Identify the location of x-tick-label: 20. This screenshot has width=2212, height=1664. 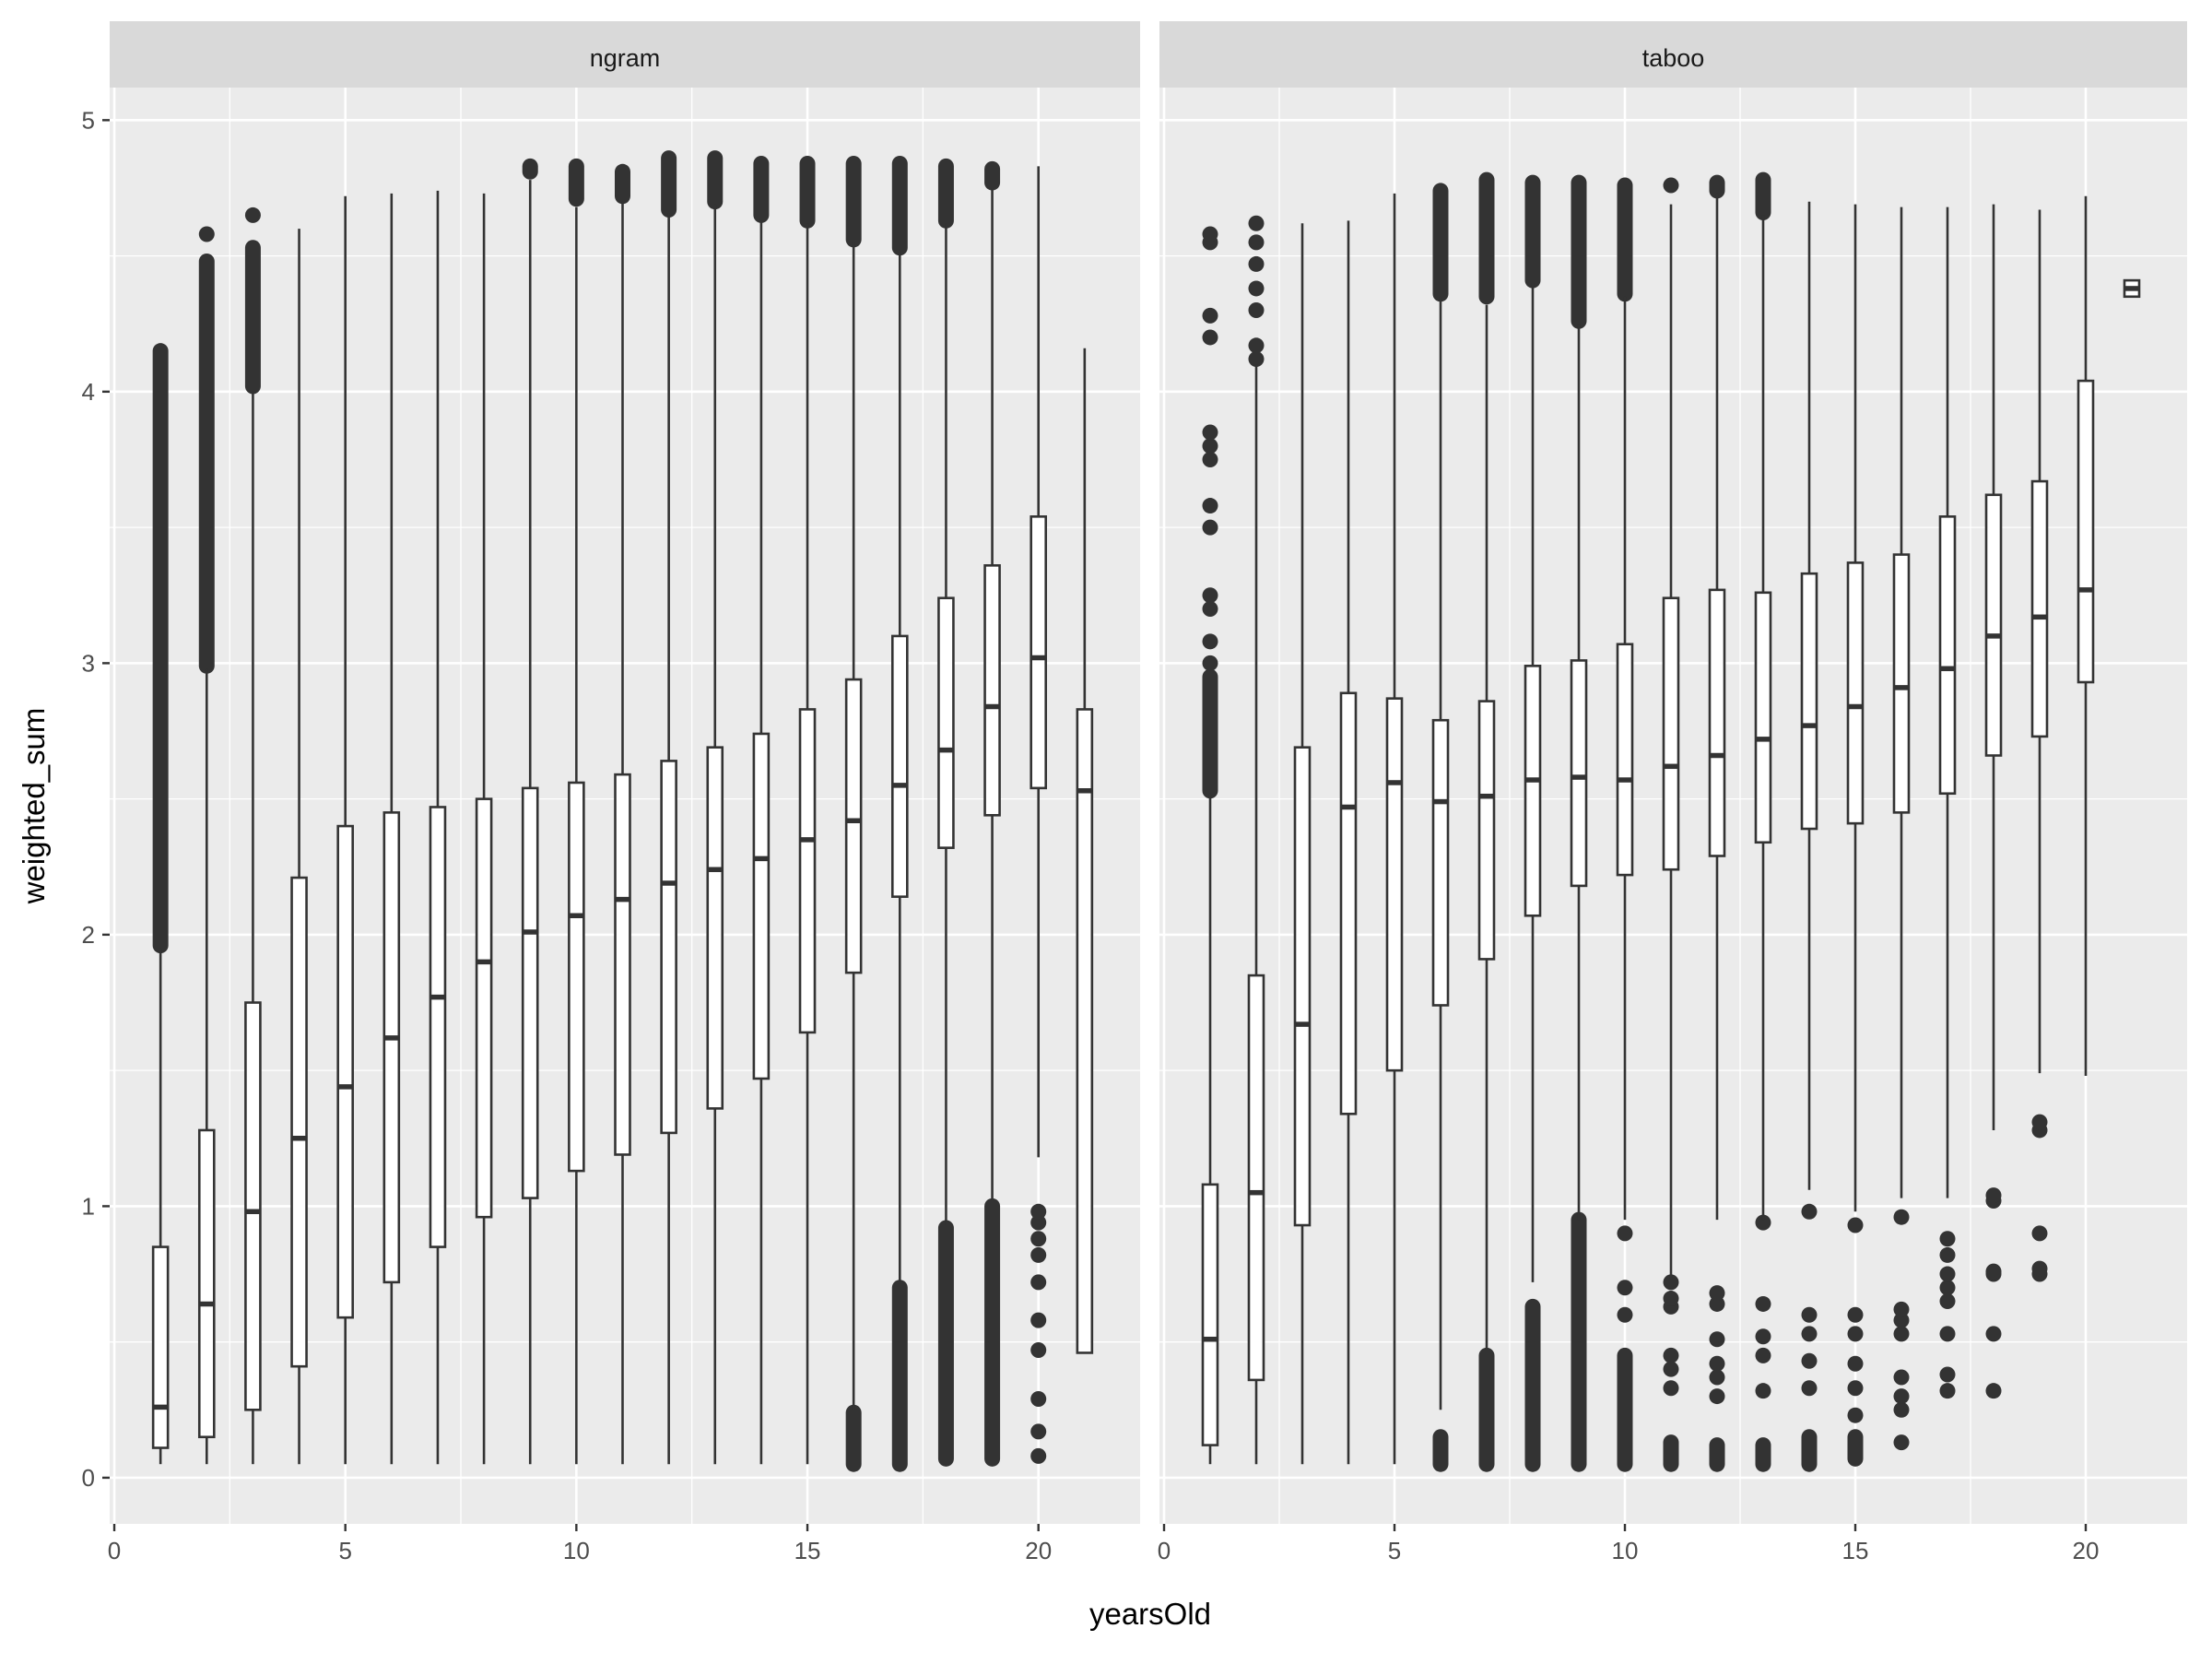
(2086, 1550).